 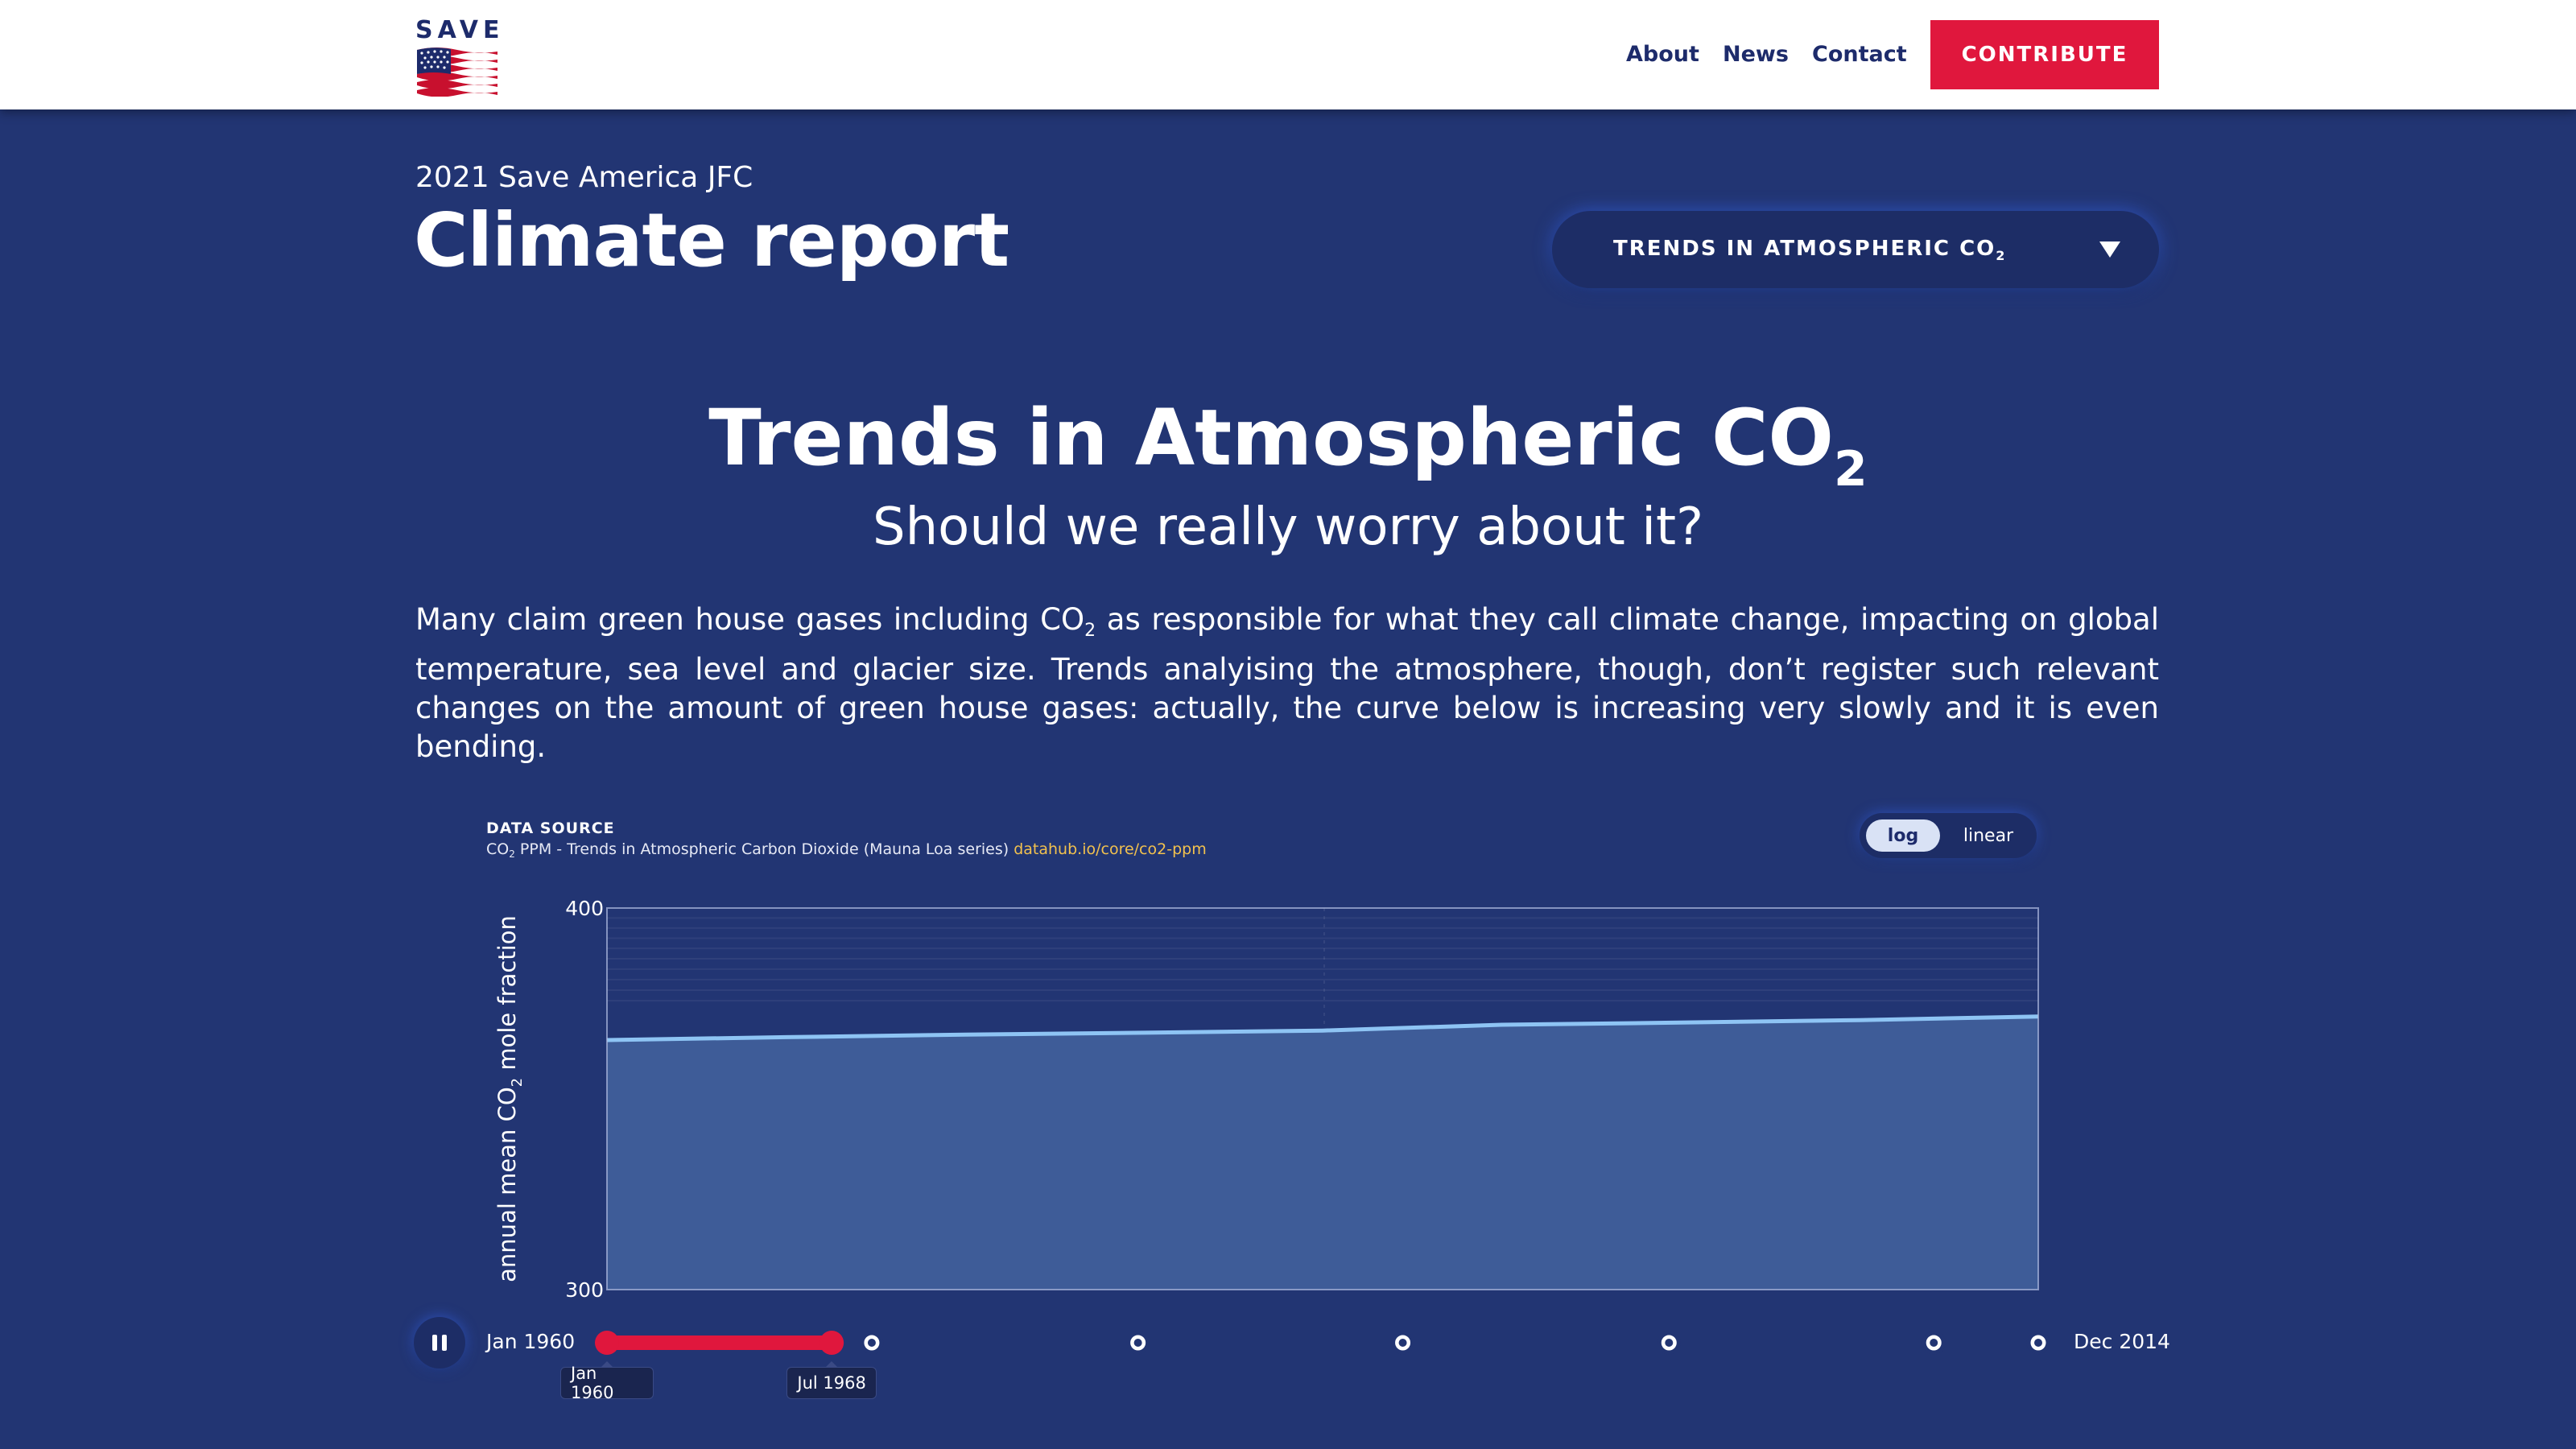 What do you see at coordinates (584, 1290) in the screenshot?
I see `y-tick-label: 300` at bounding box center [584, 1290].